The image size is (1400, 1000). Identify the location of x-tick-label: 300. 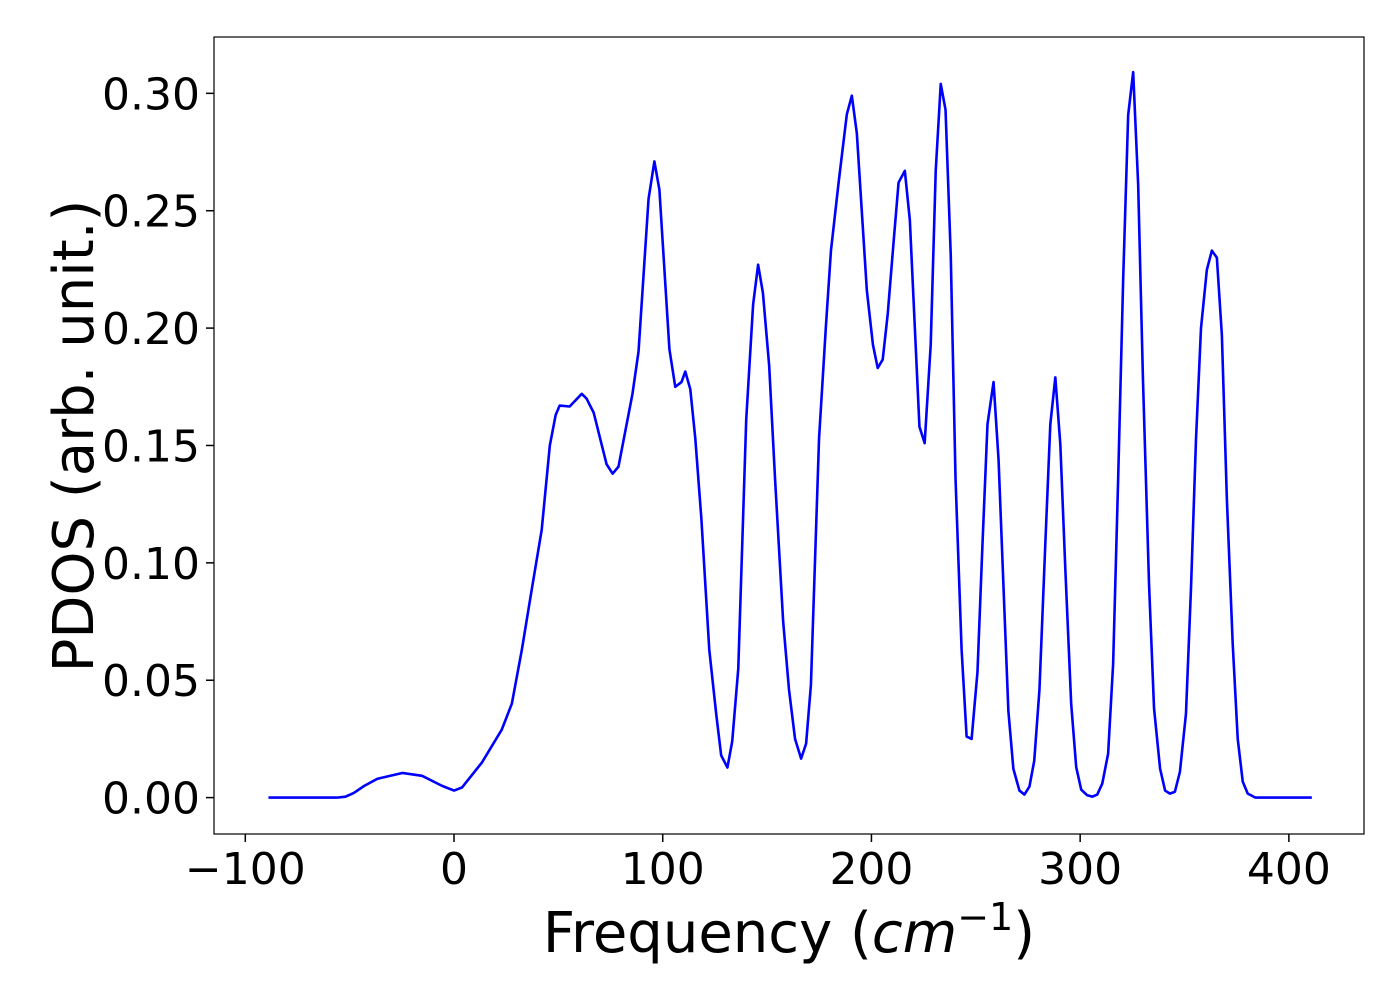
(1080, 869).